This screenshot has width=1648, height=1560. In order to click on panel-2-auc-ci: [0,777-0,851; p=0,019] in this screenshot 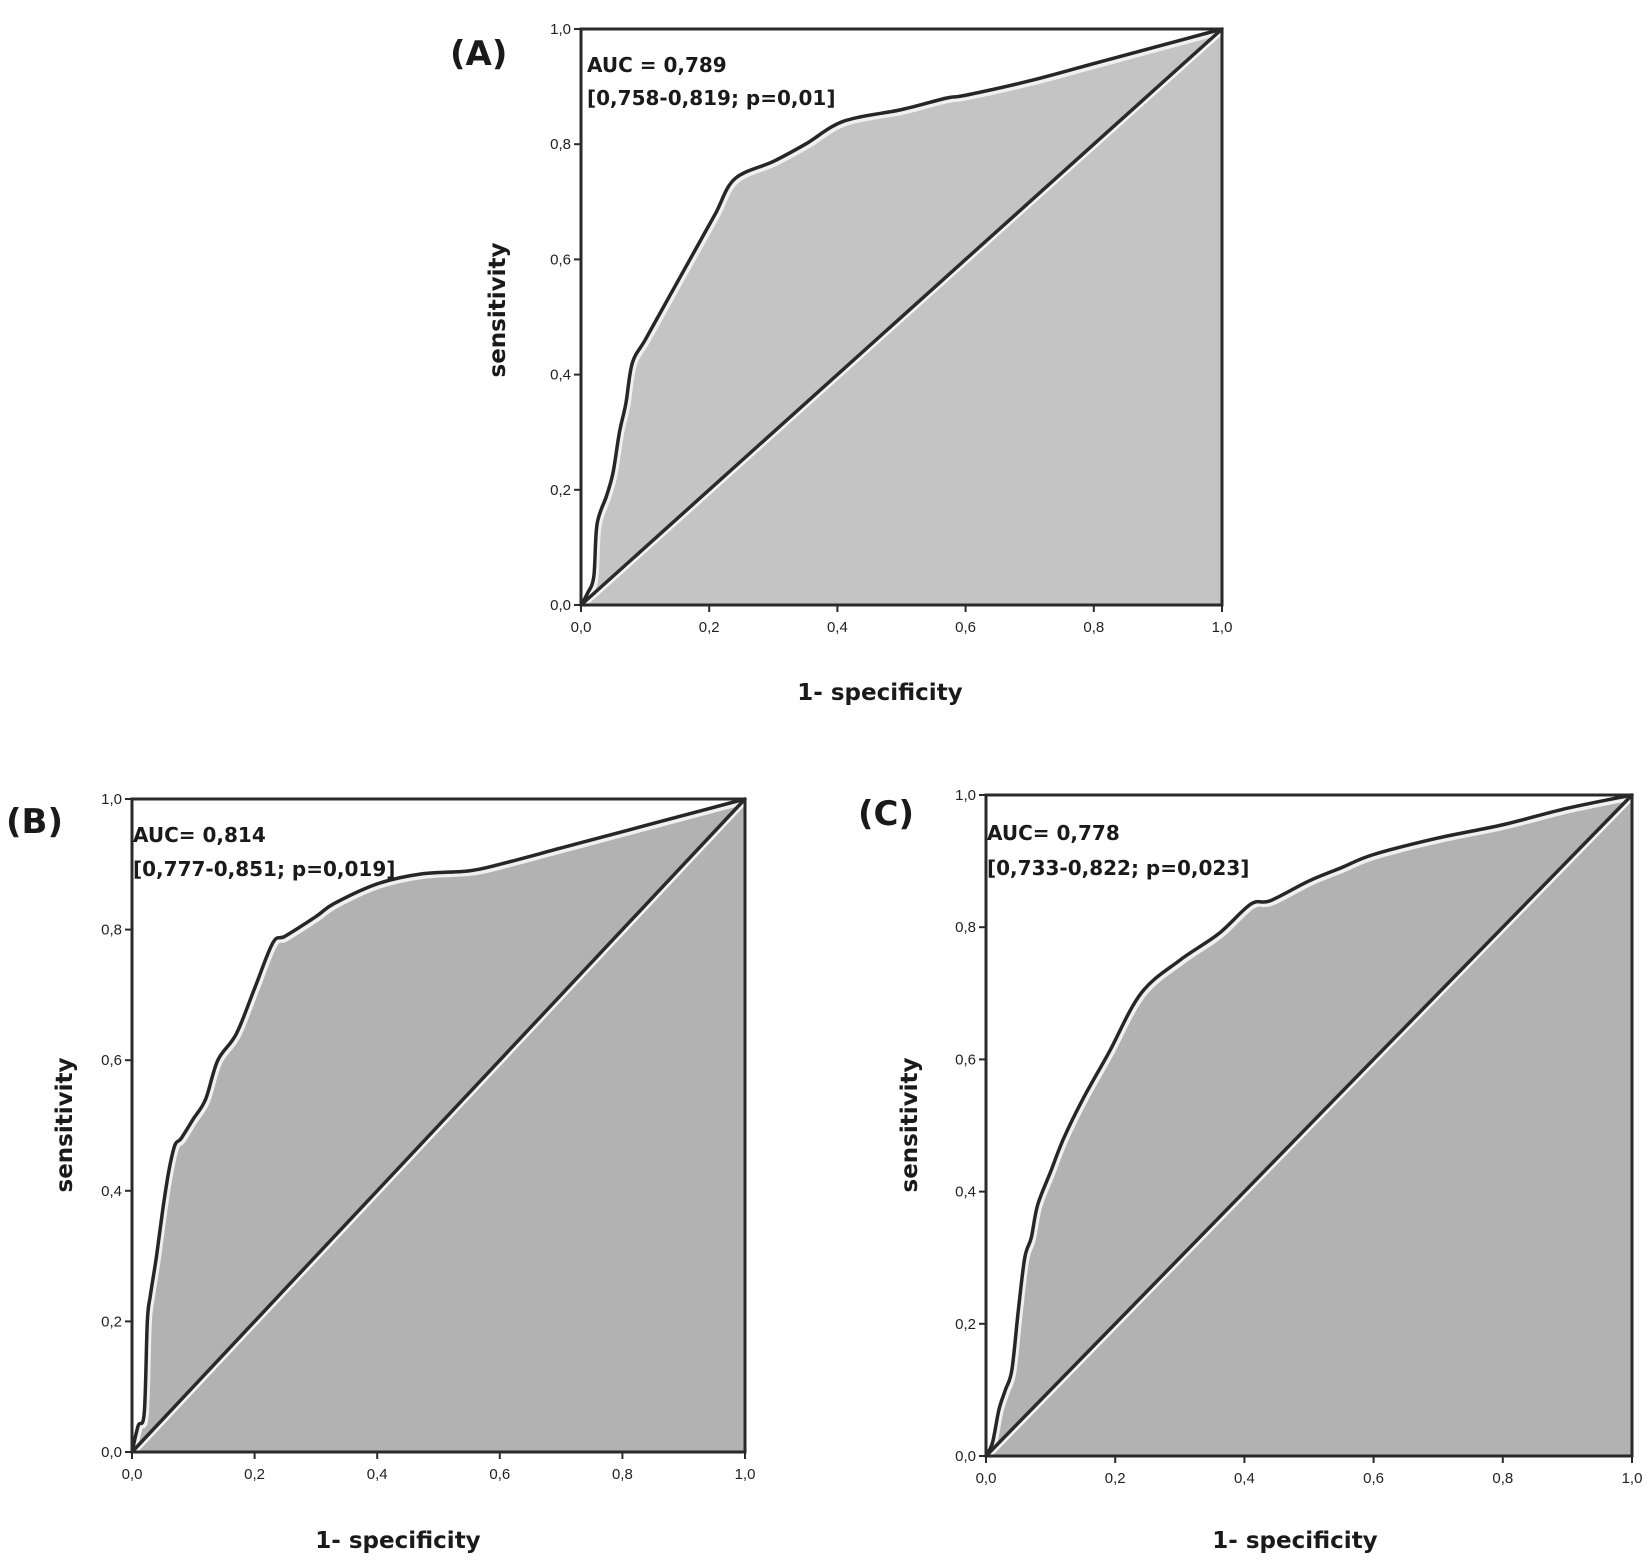, I will do `click(264, 869)`.